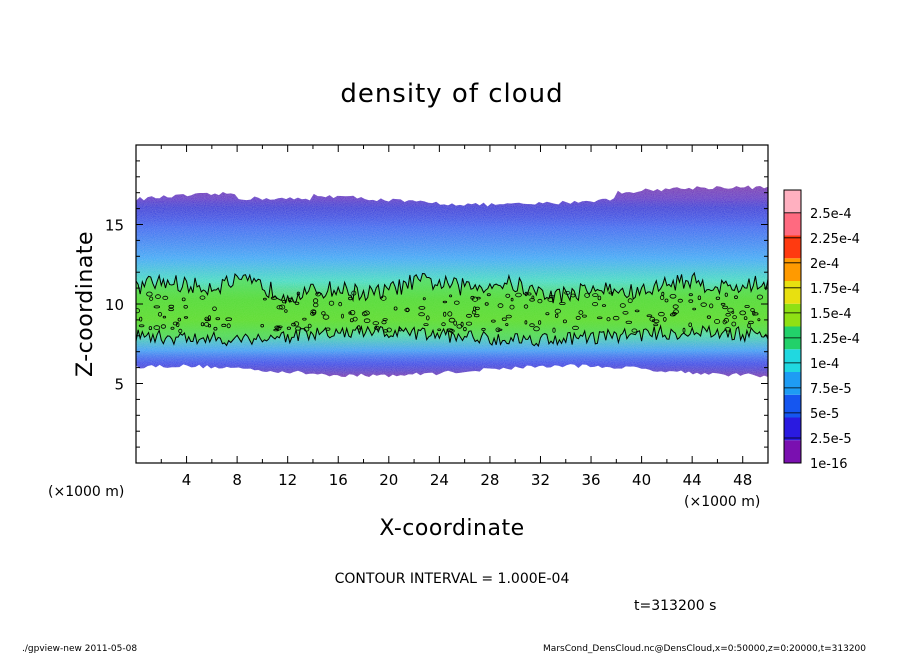 This screenshot has height=654, width=904. I want to click on y-axis-label: Z-coordinate, so click(85, 304).